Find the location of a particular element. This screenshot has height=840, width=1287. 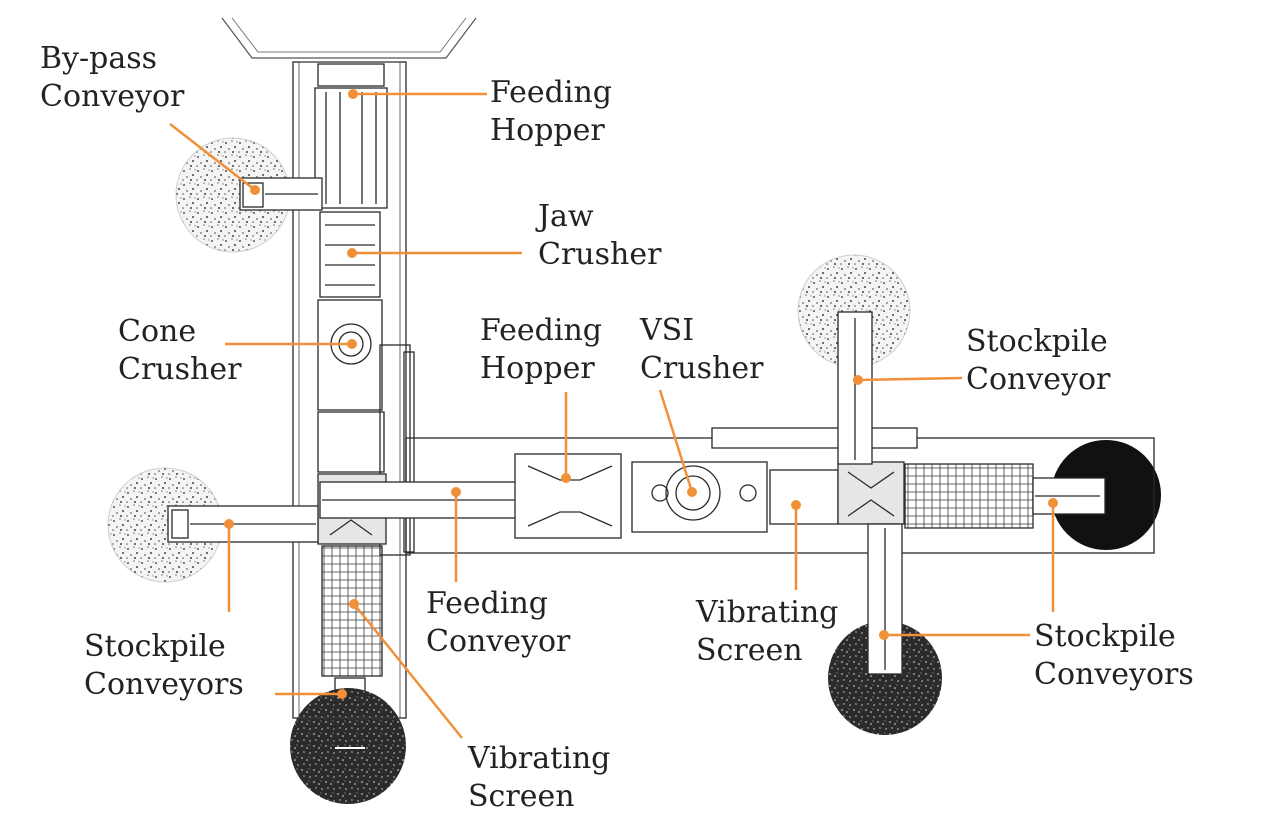

label-stockpile-conveyors-left: Stockpile Conveyors is located at coordinates (164, 666).